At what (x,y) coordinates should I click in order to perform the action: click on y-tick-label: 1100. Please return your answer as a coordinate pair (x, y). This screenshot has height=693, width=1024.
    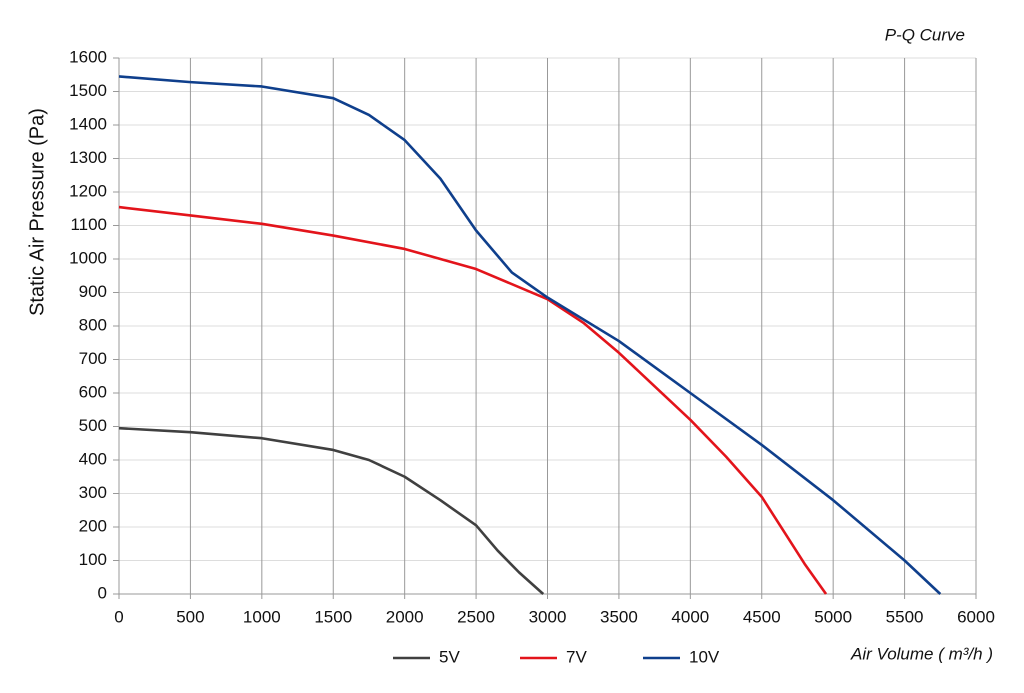
    Looking at the image, I should click on (88, 224).